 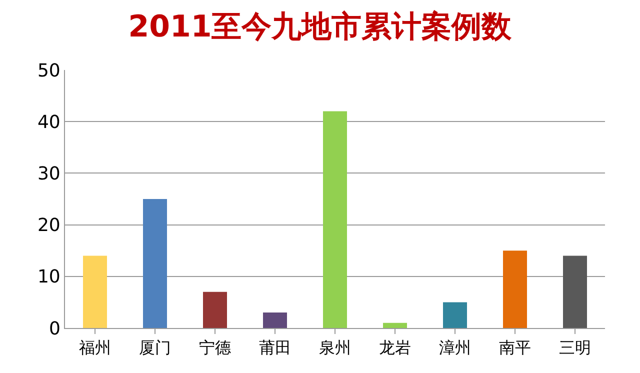 What do you see at coordinates (215, 348) in the screenshot?
I see `x-tick-label: 宁德` at bounding box center [215, 348].